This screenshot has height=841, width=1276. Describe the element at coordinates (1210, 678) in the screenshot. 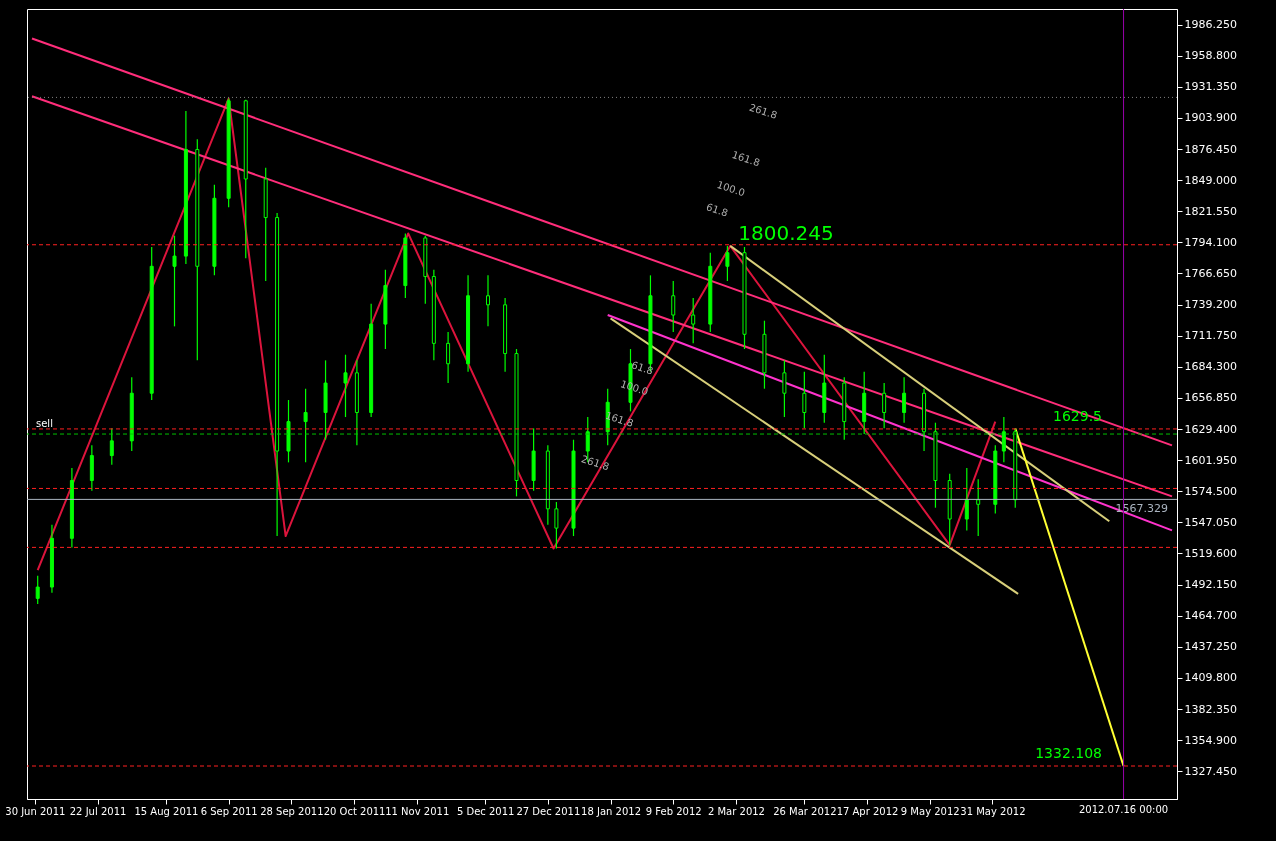

I see `y-tick-label: 1409.800` at that location.